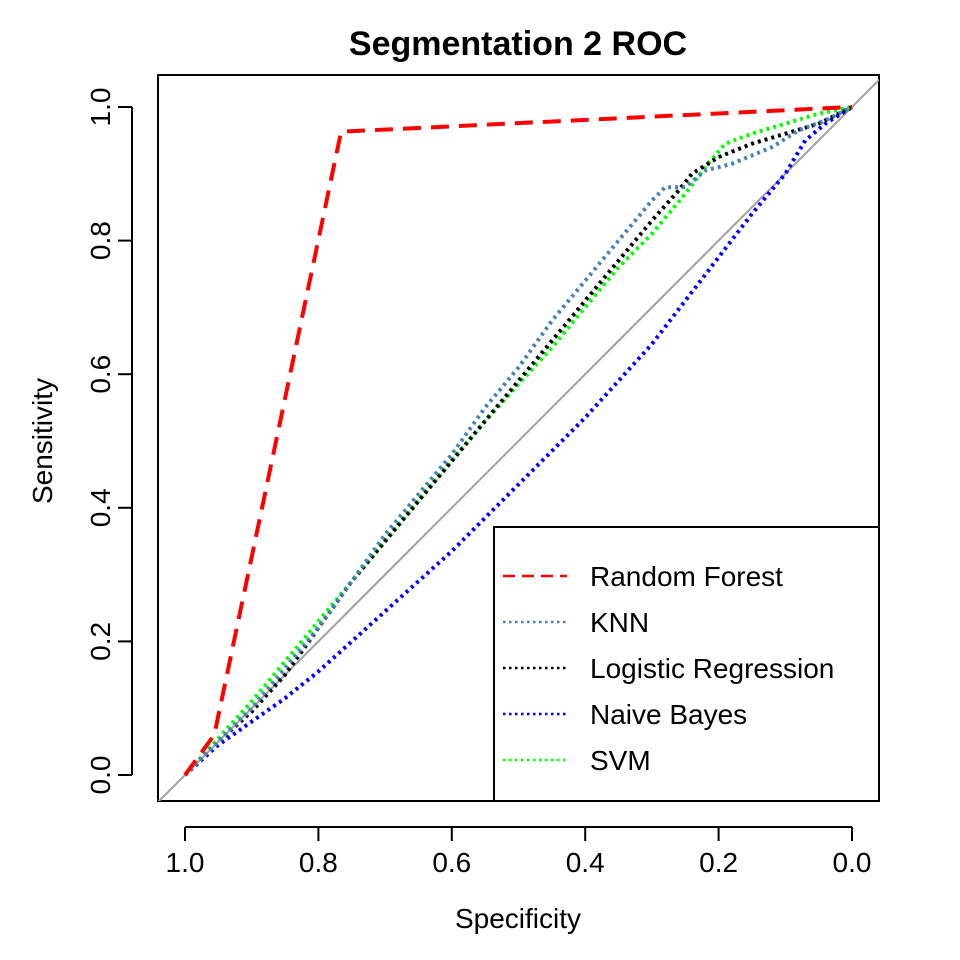 Image resolution: width=960 pixels, height=960 pixels. I want to click on y-tick-label: 0.2, so click(100, 641).